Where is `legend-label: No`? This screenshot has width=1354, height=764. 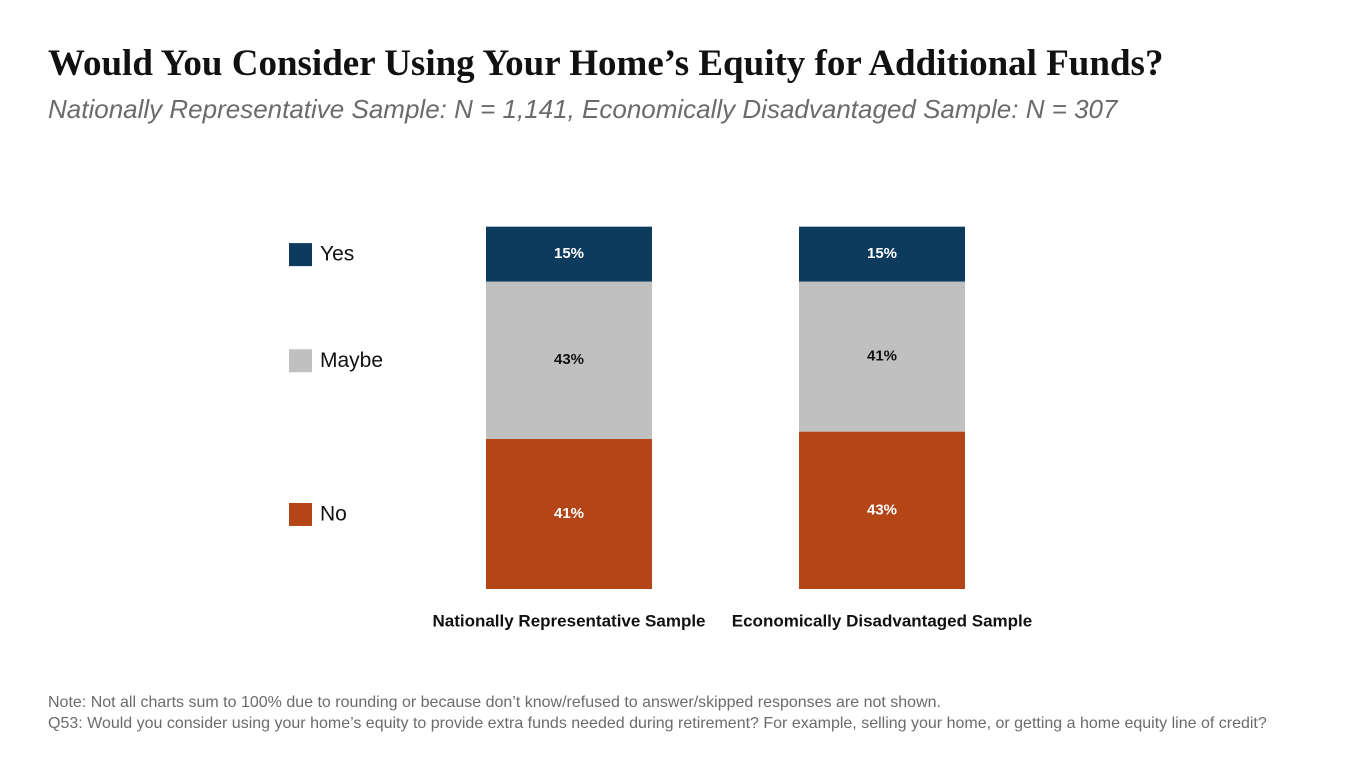 legend-label: No is located at coordinates (333, 514).